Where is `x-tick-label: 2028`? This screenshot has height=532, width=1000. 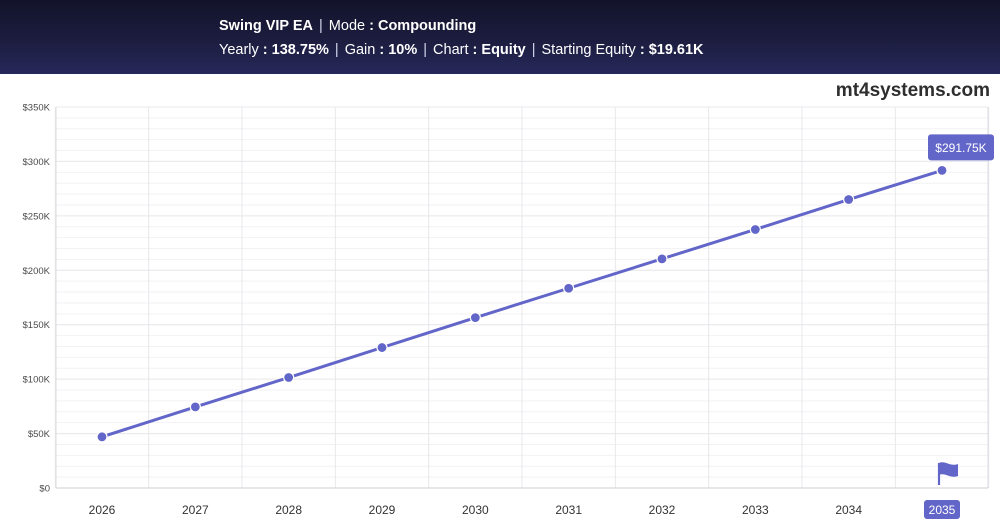 x-tick-label: 2028 is located at coordinates (288, 510).